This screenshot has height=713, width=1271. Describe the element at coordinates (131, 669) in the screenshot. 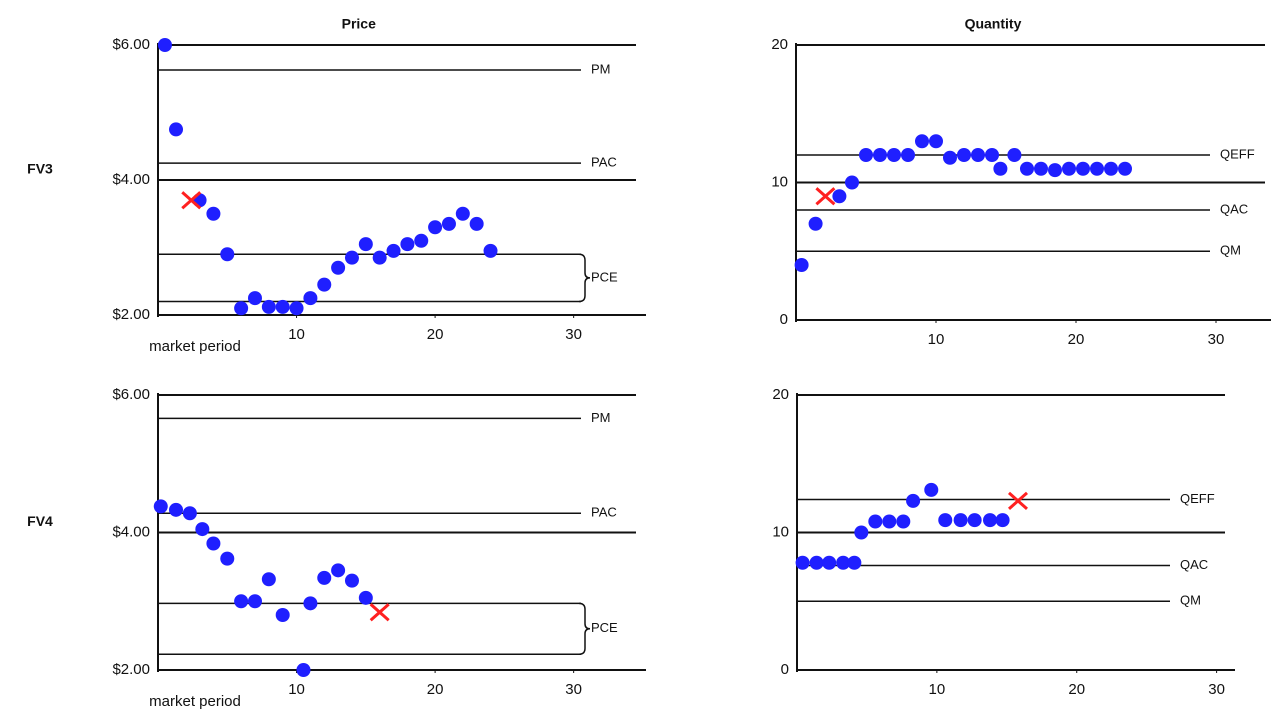

I see `y-tick-label: $2.00` at that location.